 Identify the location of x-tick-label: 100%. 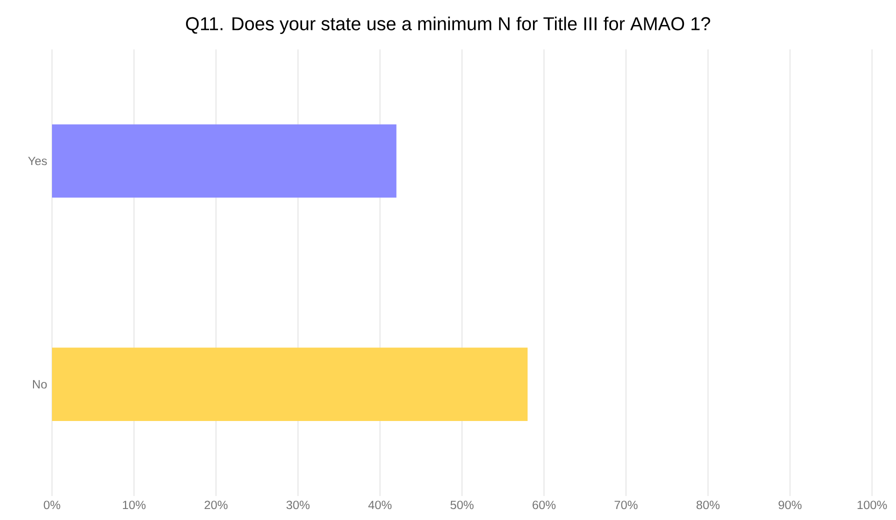
(872, 505).